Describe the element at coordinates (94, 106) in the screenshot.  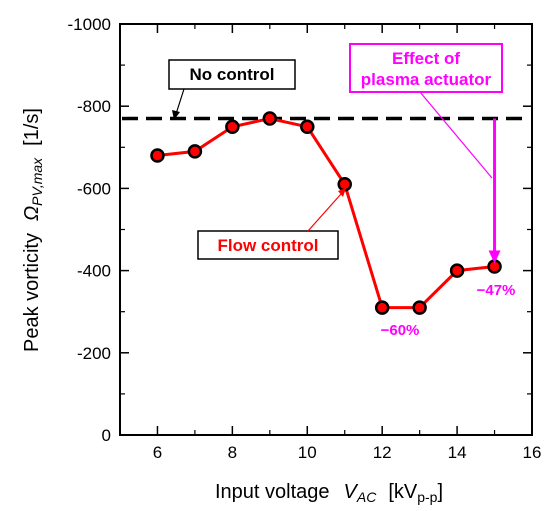
I see `y-tick-label: -800` at that location.